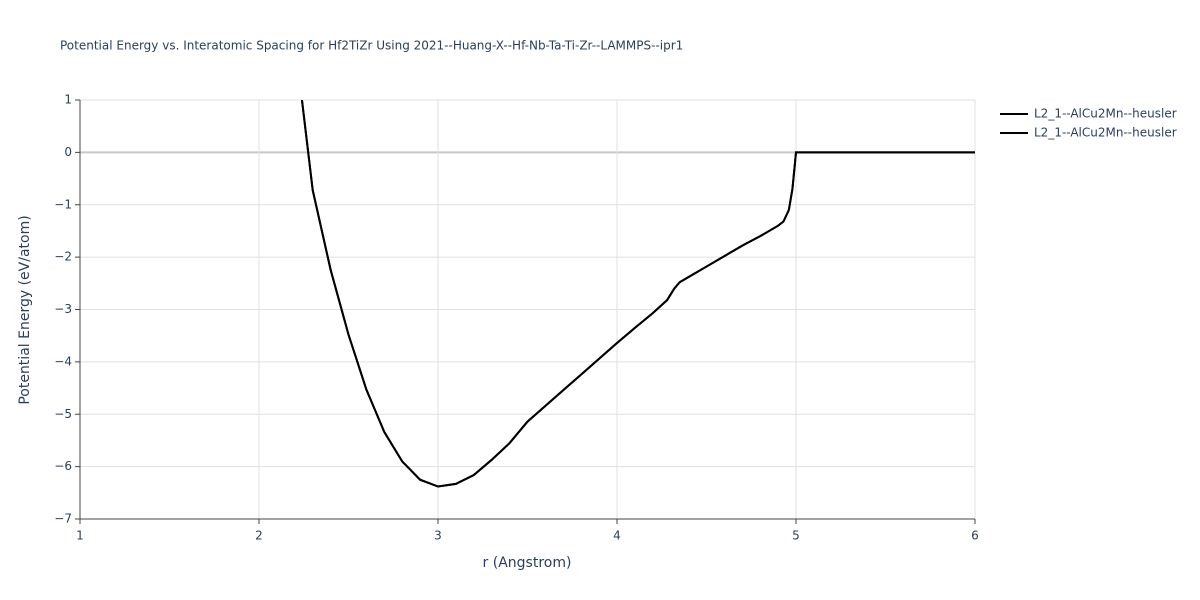 The image size is (1200, 600). Describe the element at coordinates (63, 309) in the screenshot. I see `y-tick-label: −3` at that location.